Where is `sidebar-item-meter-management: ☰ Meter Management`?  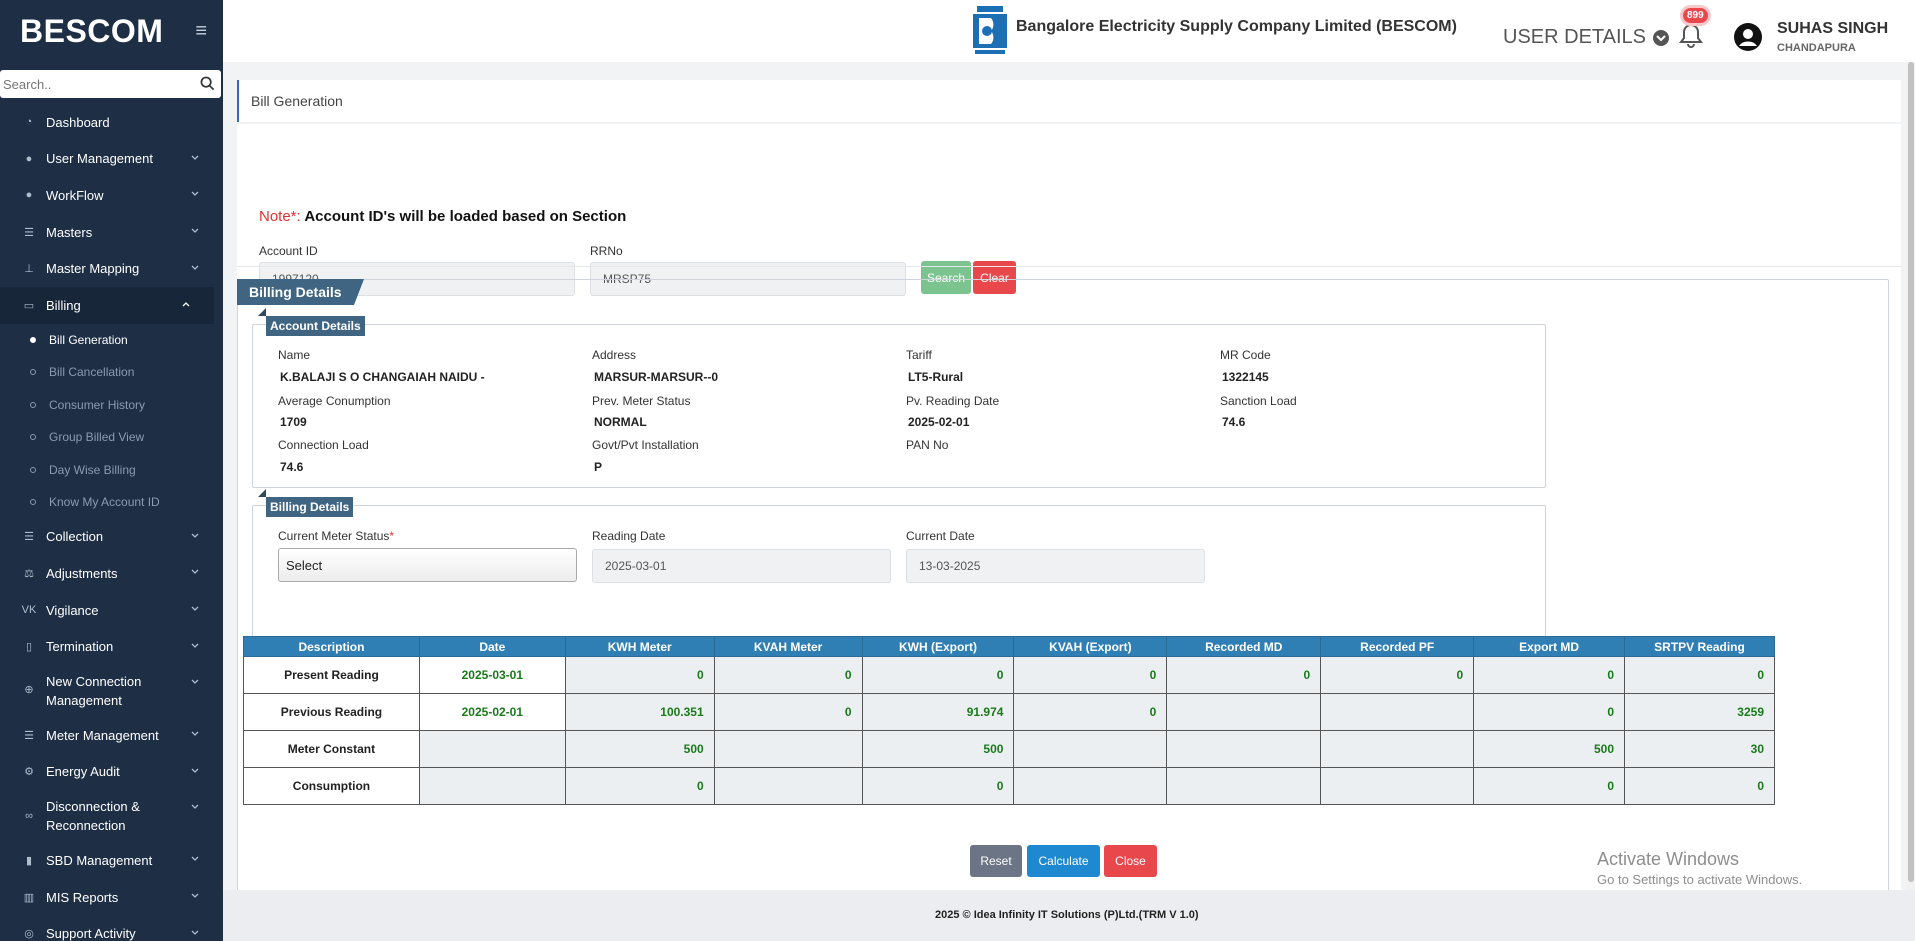
sidebar-item-meter-management: ☰ Meter Management is located at coordinates (111, 735).